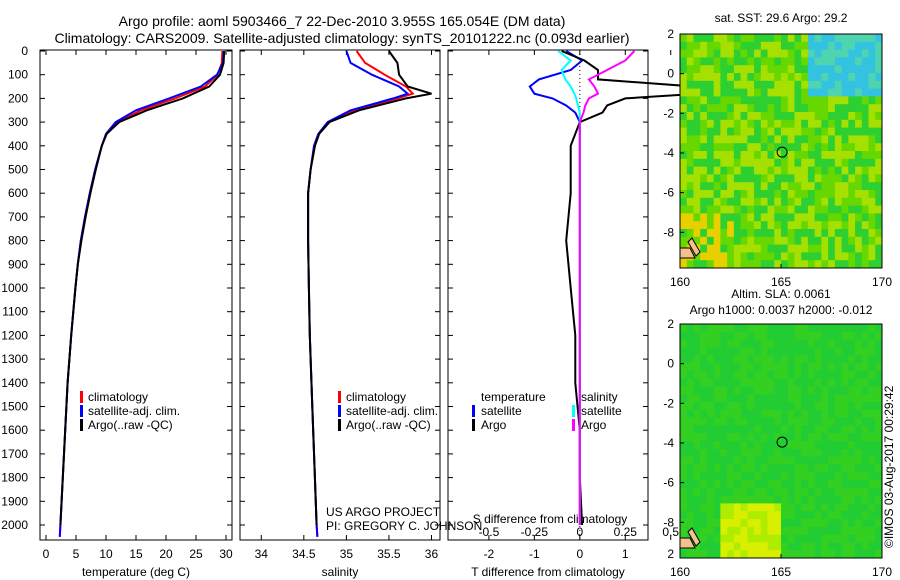 Image resolution: width=900 pixels, height=580 pixels. What do you see at coordinates (781, 282) in the screenshot?
I see `map-x-tick-label: 165` at bounding box center [781, 282].